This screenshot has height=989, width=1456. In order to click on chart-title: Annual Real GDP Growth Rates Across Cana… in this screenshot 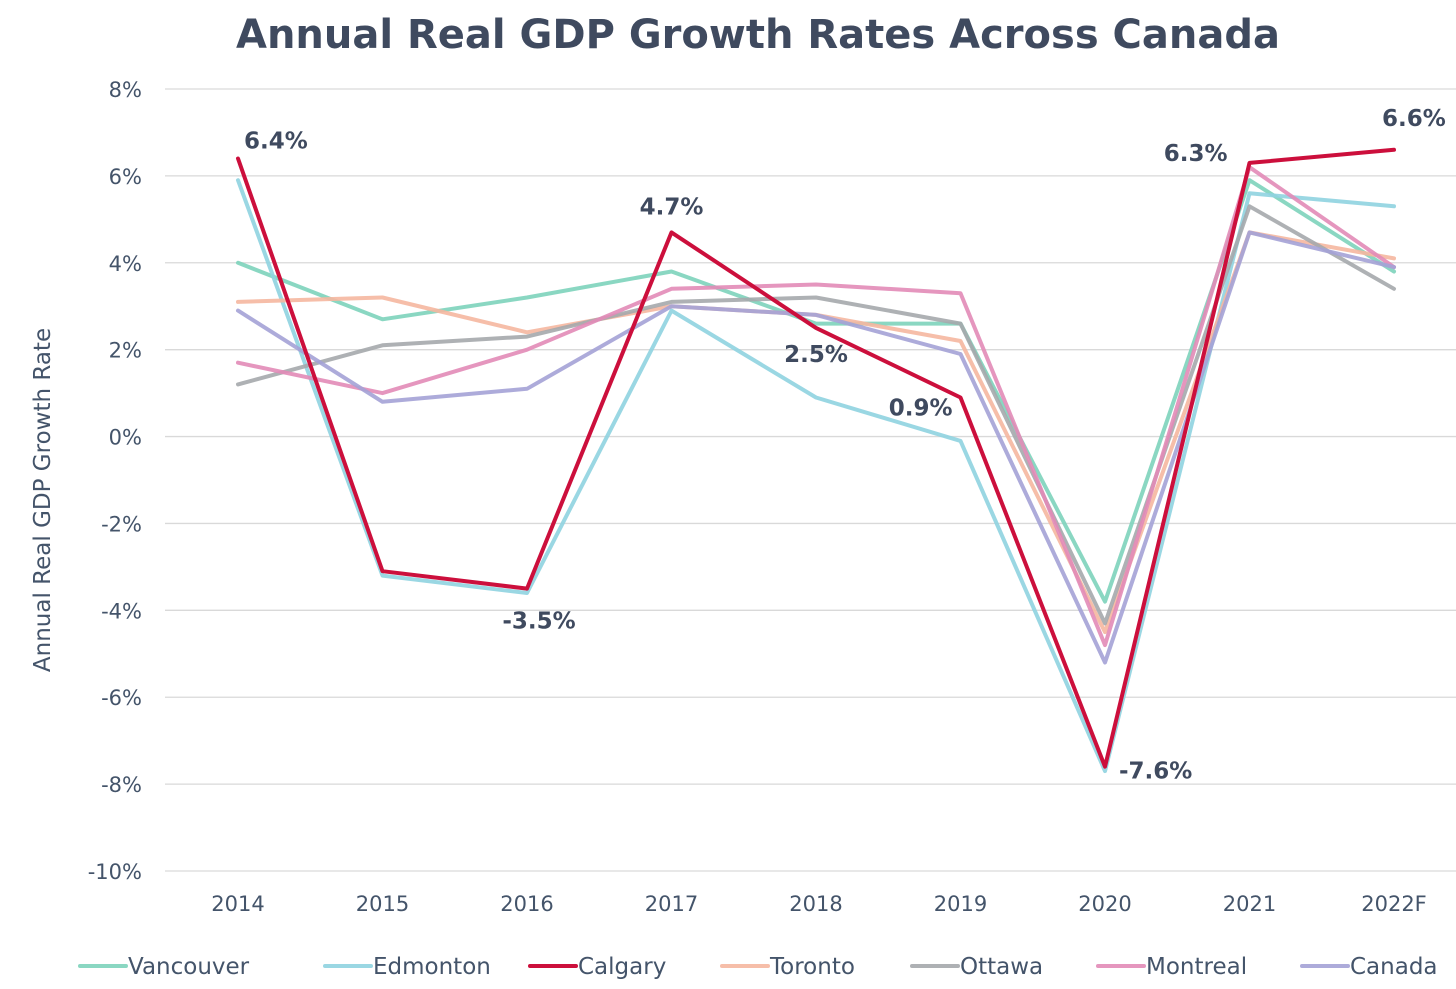, I will do `click(758, 35)`.